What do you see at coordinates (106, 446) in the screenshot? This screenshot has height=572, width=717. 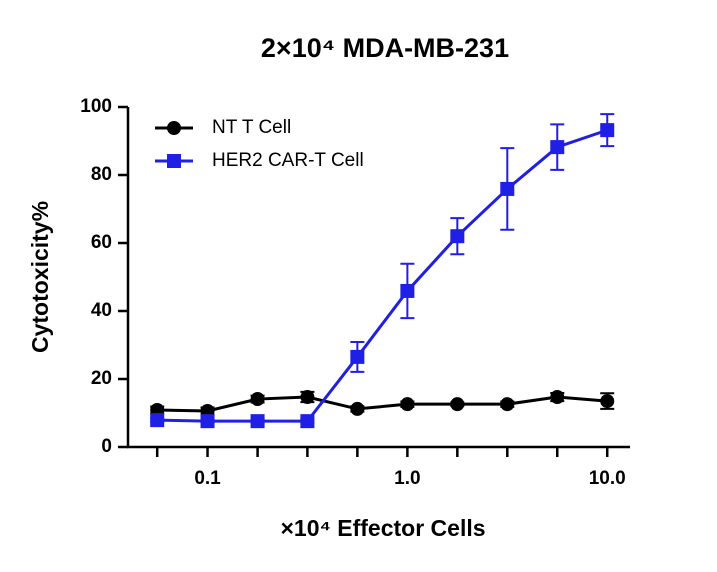 I see `y-tick-label: 0` at bounding box center [106, 446].